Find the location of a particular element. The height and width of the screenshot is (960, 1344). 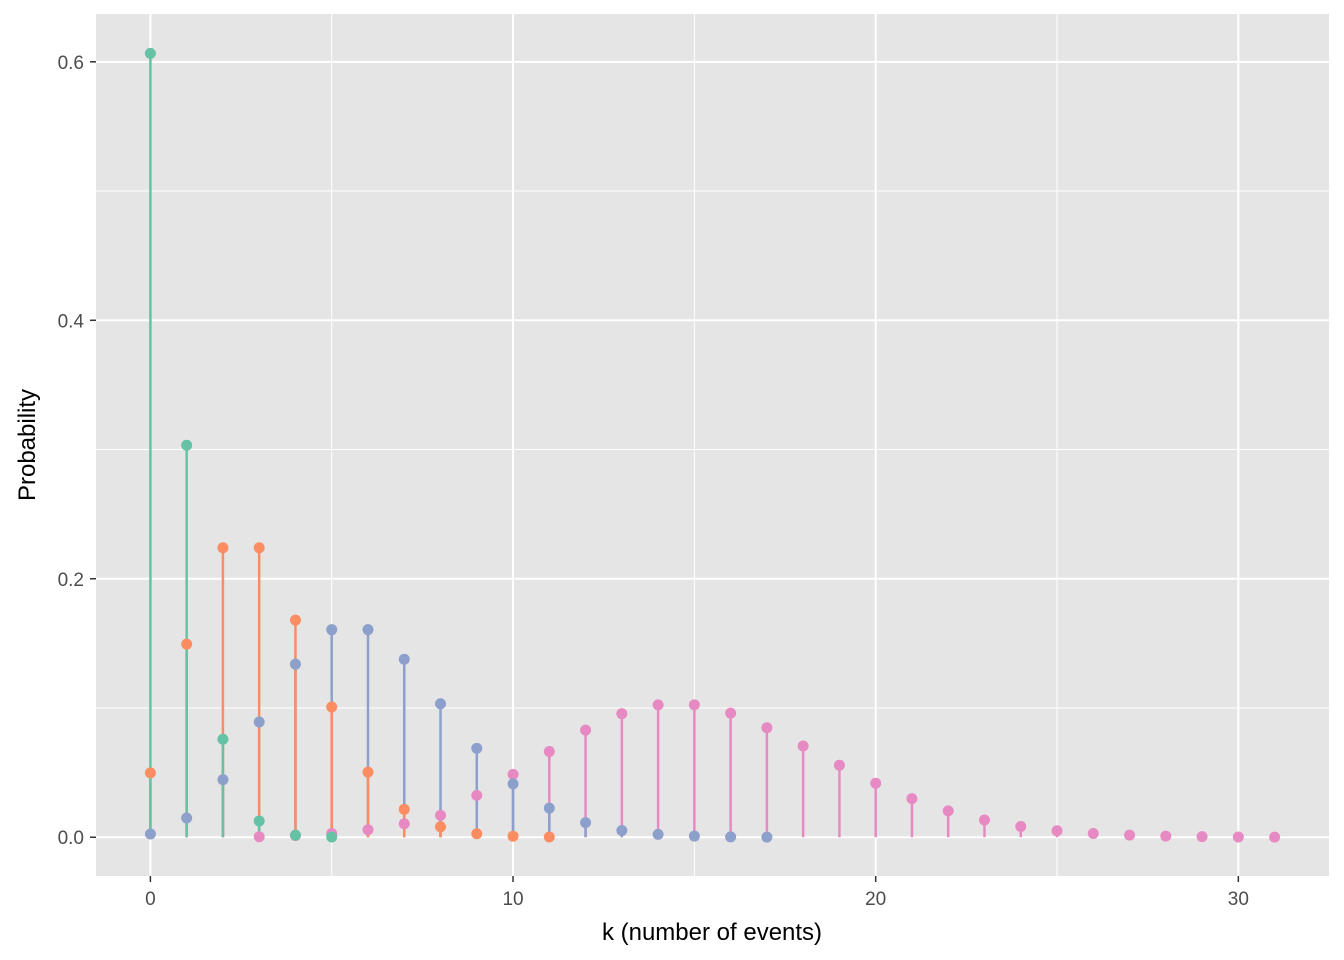

y-tick-label: 0.0 is located at coordinates (71, 838).